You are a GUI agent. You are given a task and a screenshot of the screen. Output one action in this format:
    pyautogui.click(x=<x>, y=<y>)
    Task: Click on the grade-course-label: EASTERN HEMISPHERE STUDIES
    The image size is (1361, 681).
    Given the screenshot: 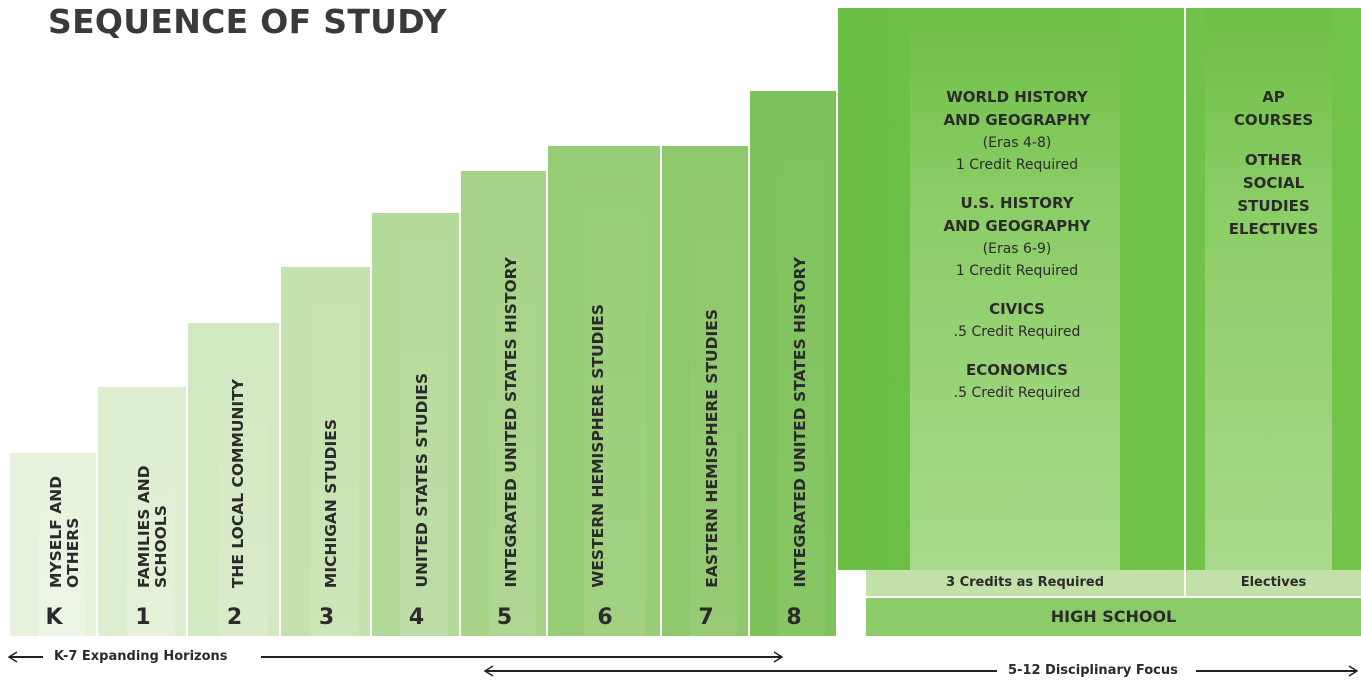 What is the action you would take?
    pyautogui.click(x=712, y=448)
    